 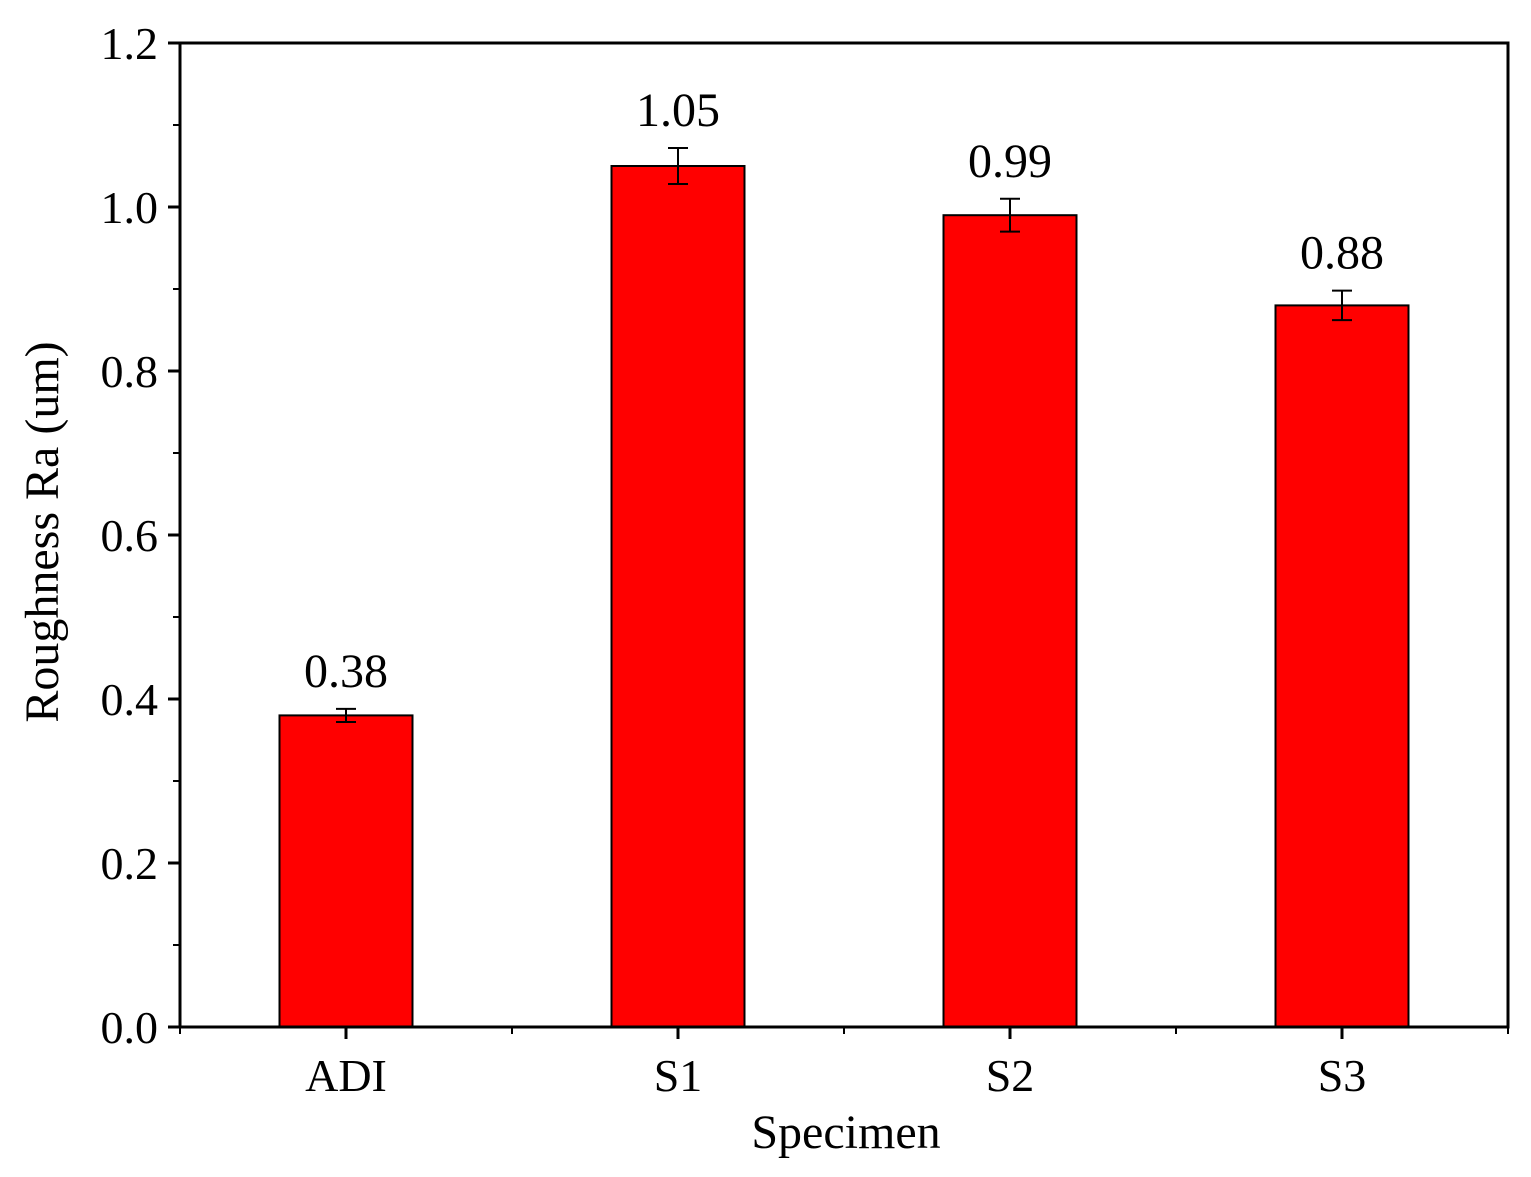 I want to click on x-tick-label-s2: S2, so click(x=1010, y=1075).